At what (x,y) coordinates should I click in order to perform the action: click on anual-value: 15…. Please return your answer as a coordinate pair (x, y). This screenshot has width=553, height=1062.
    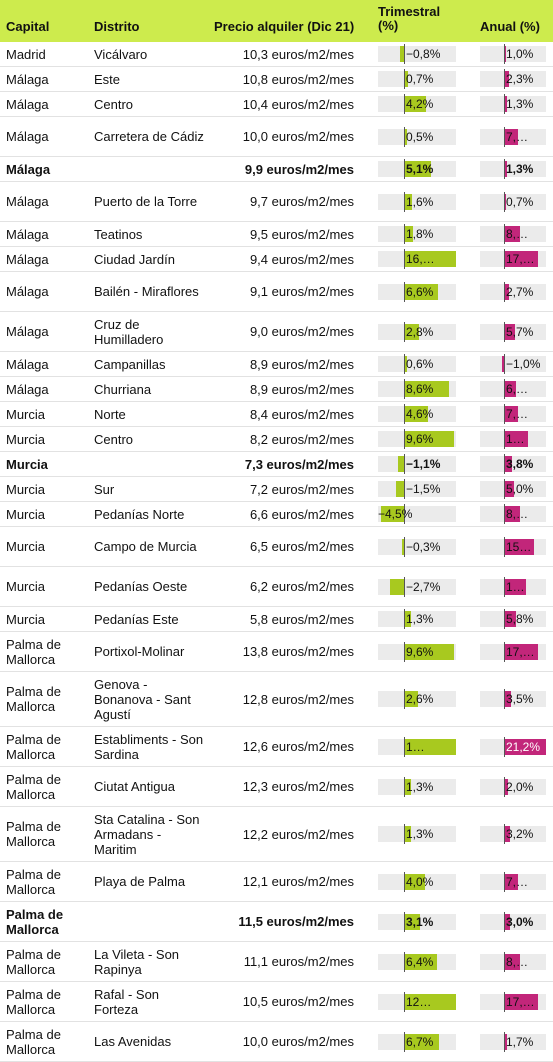
    Looking at the image, I should click on (519, 546).